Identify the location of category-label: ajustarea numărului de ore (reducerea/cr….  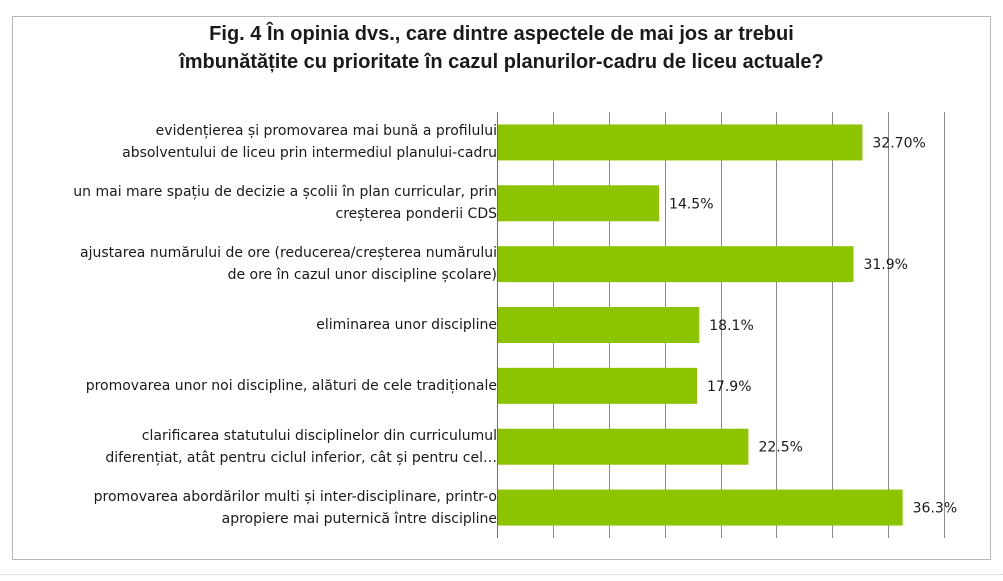
(262, 264).